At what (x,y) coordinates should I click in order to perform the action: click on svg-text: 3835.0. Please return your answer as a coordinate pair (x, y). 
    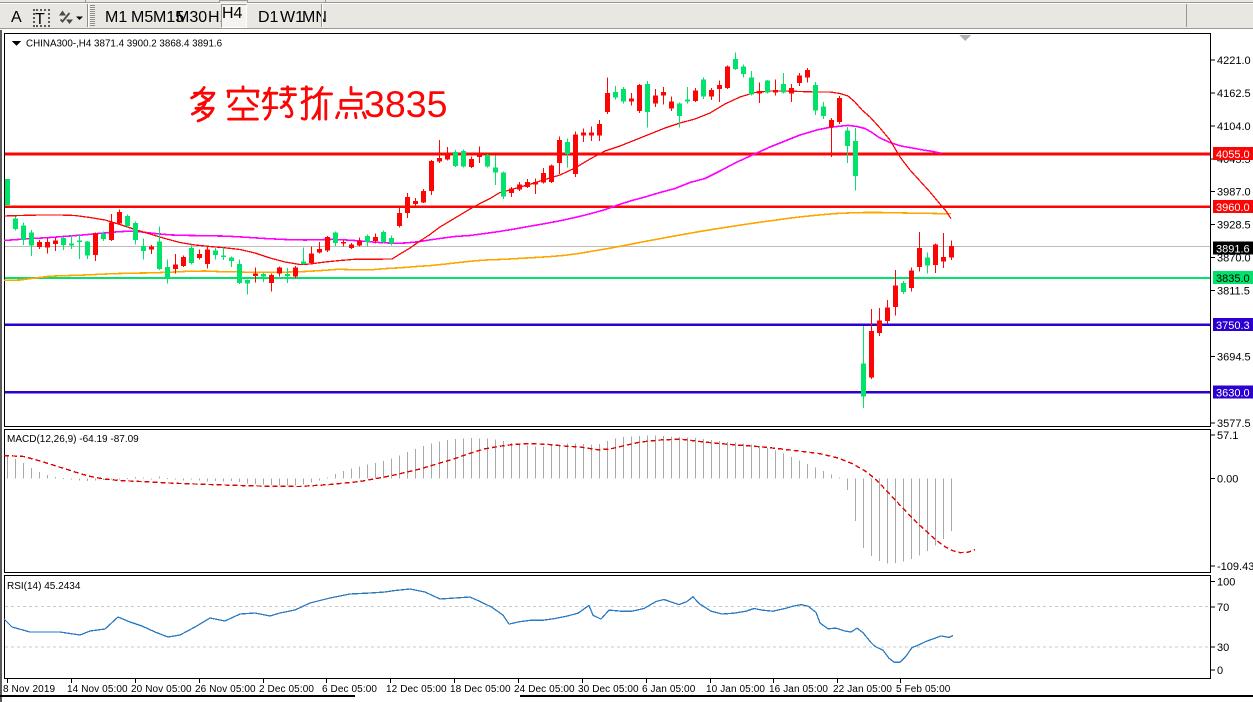
    Looking at the image, I should click on (1233, 279).